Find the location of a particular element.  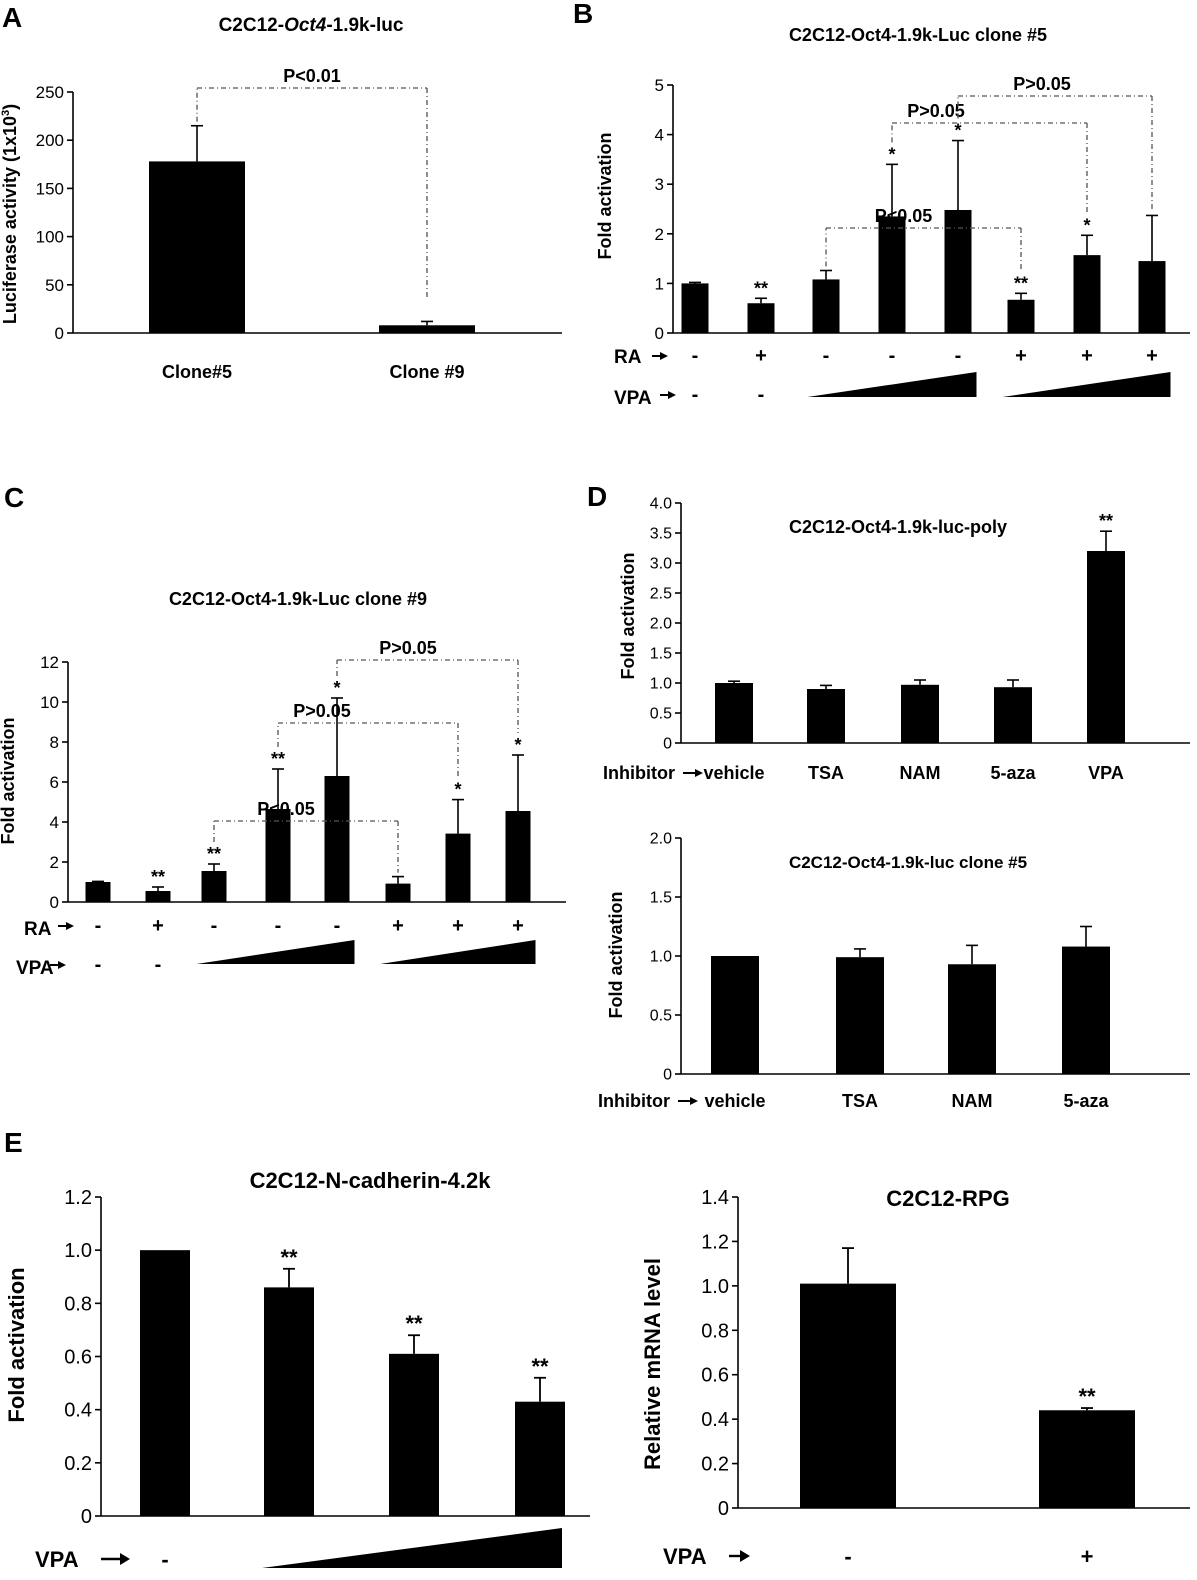

panel-letter-a: A is located at coordinates (12, 17).